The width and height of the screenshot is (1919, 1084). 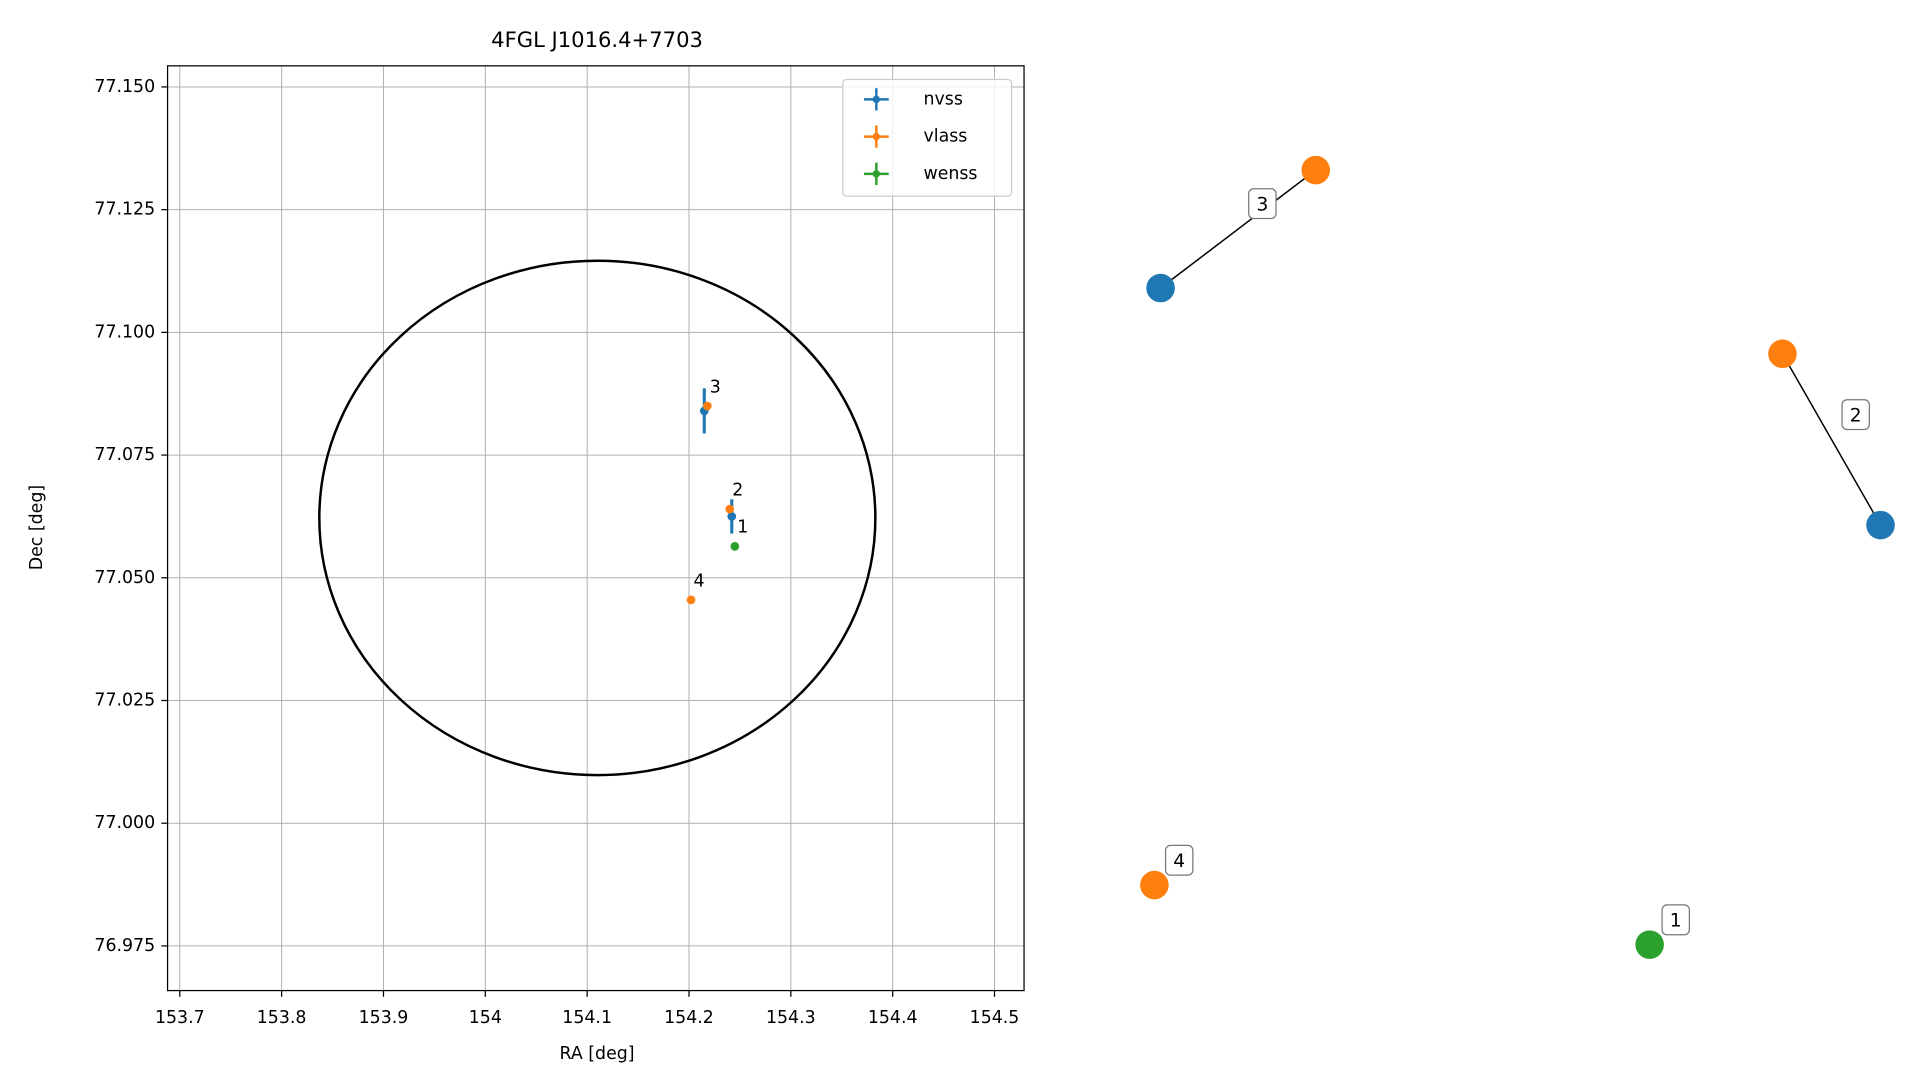 What do you see at coordinates (124, 87) in the screenshot?
I see `y-tick-label: 77.150` at bounding box center [124, 87].